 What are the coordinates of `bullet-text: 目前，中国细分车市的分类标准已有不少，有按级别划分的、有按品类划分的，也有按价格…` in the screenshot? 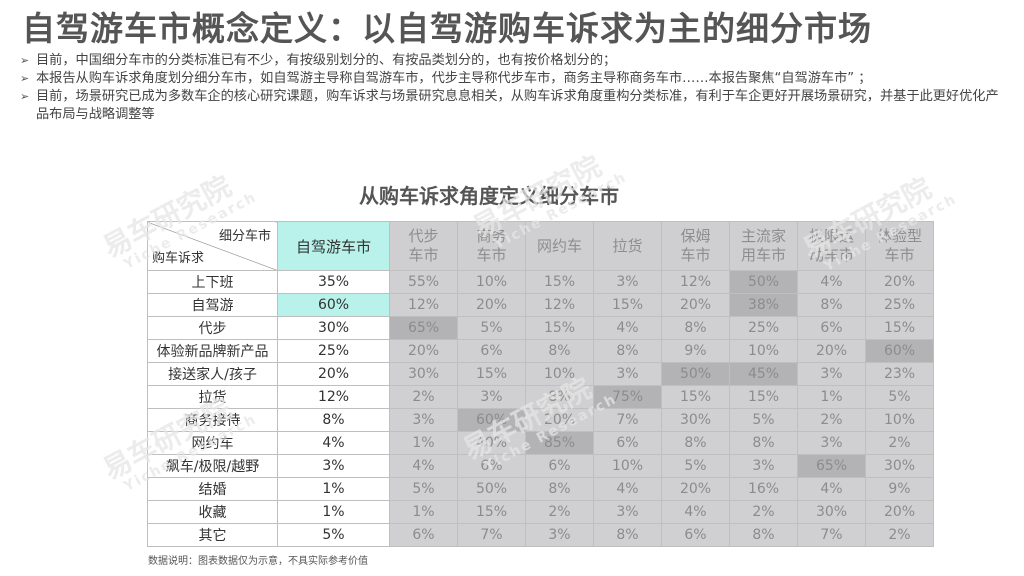 It's located at (326, 60).